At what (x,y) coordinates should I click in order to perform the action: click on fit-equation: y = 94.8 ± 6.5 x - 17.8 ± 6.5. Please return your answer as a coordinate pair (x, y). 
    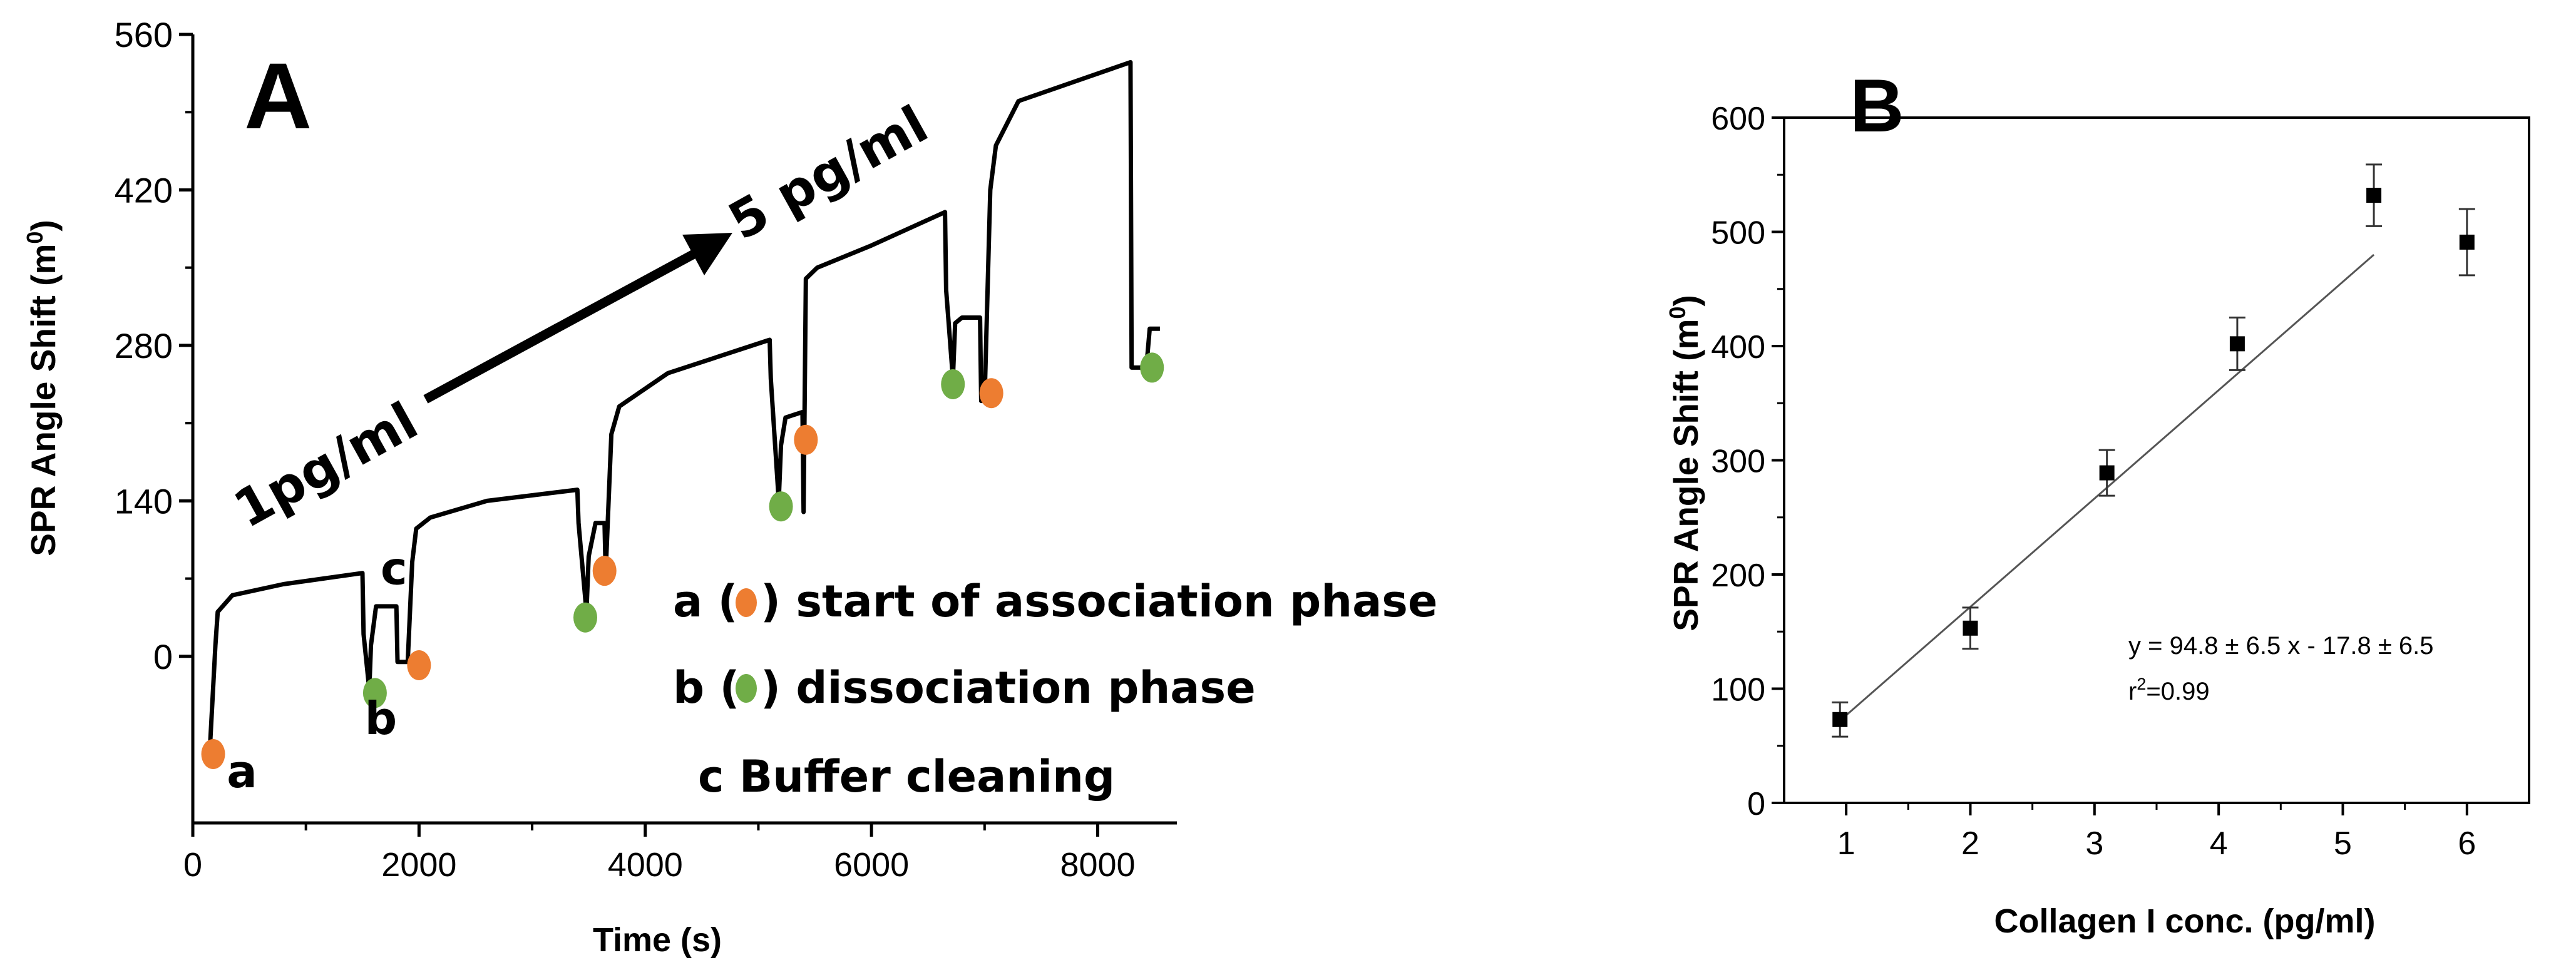
    Looking at the image, I should click on (2281, 646).